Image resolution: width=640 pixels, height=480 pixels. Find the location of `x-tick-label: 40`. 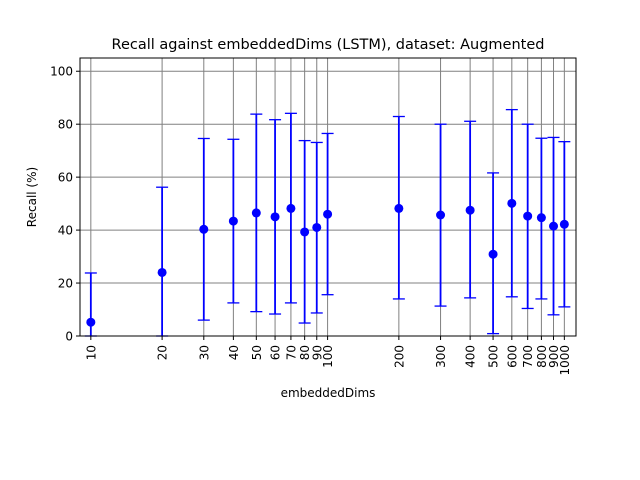

x-tick-label: 40 is located at coordinates (234, 352).